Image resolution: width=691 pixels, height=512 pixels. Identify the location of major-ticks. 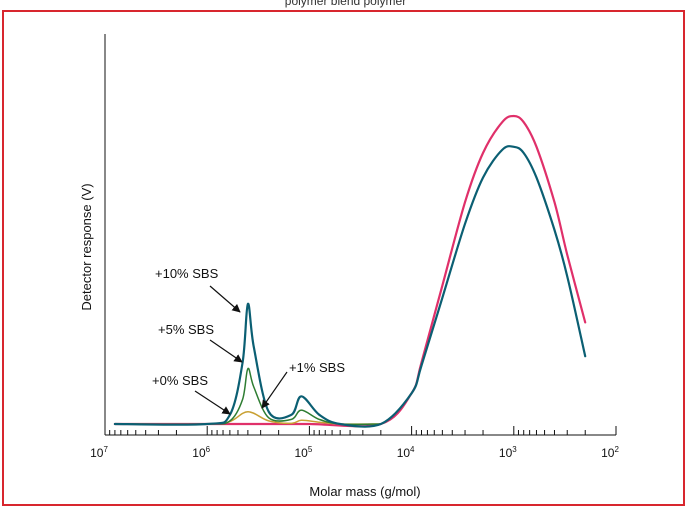
(360, 430).